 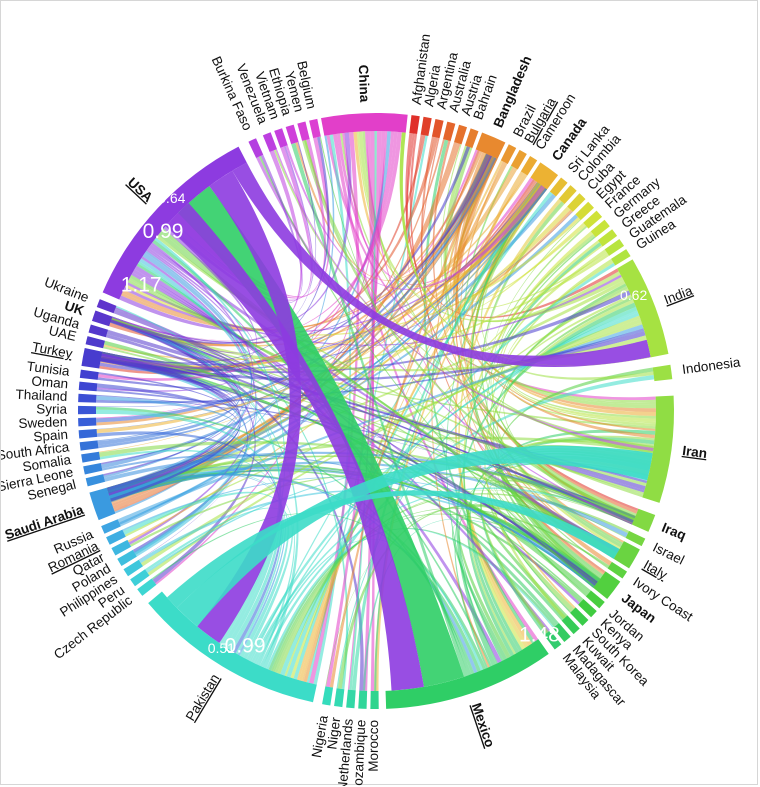 I want to click on value-label-pakistan: 0.99, so click(x=245, y=646).